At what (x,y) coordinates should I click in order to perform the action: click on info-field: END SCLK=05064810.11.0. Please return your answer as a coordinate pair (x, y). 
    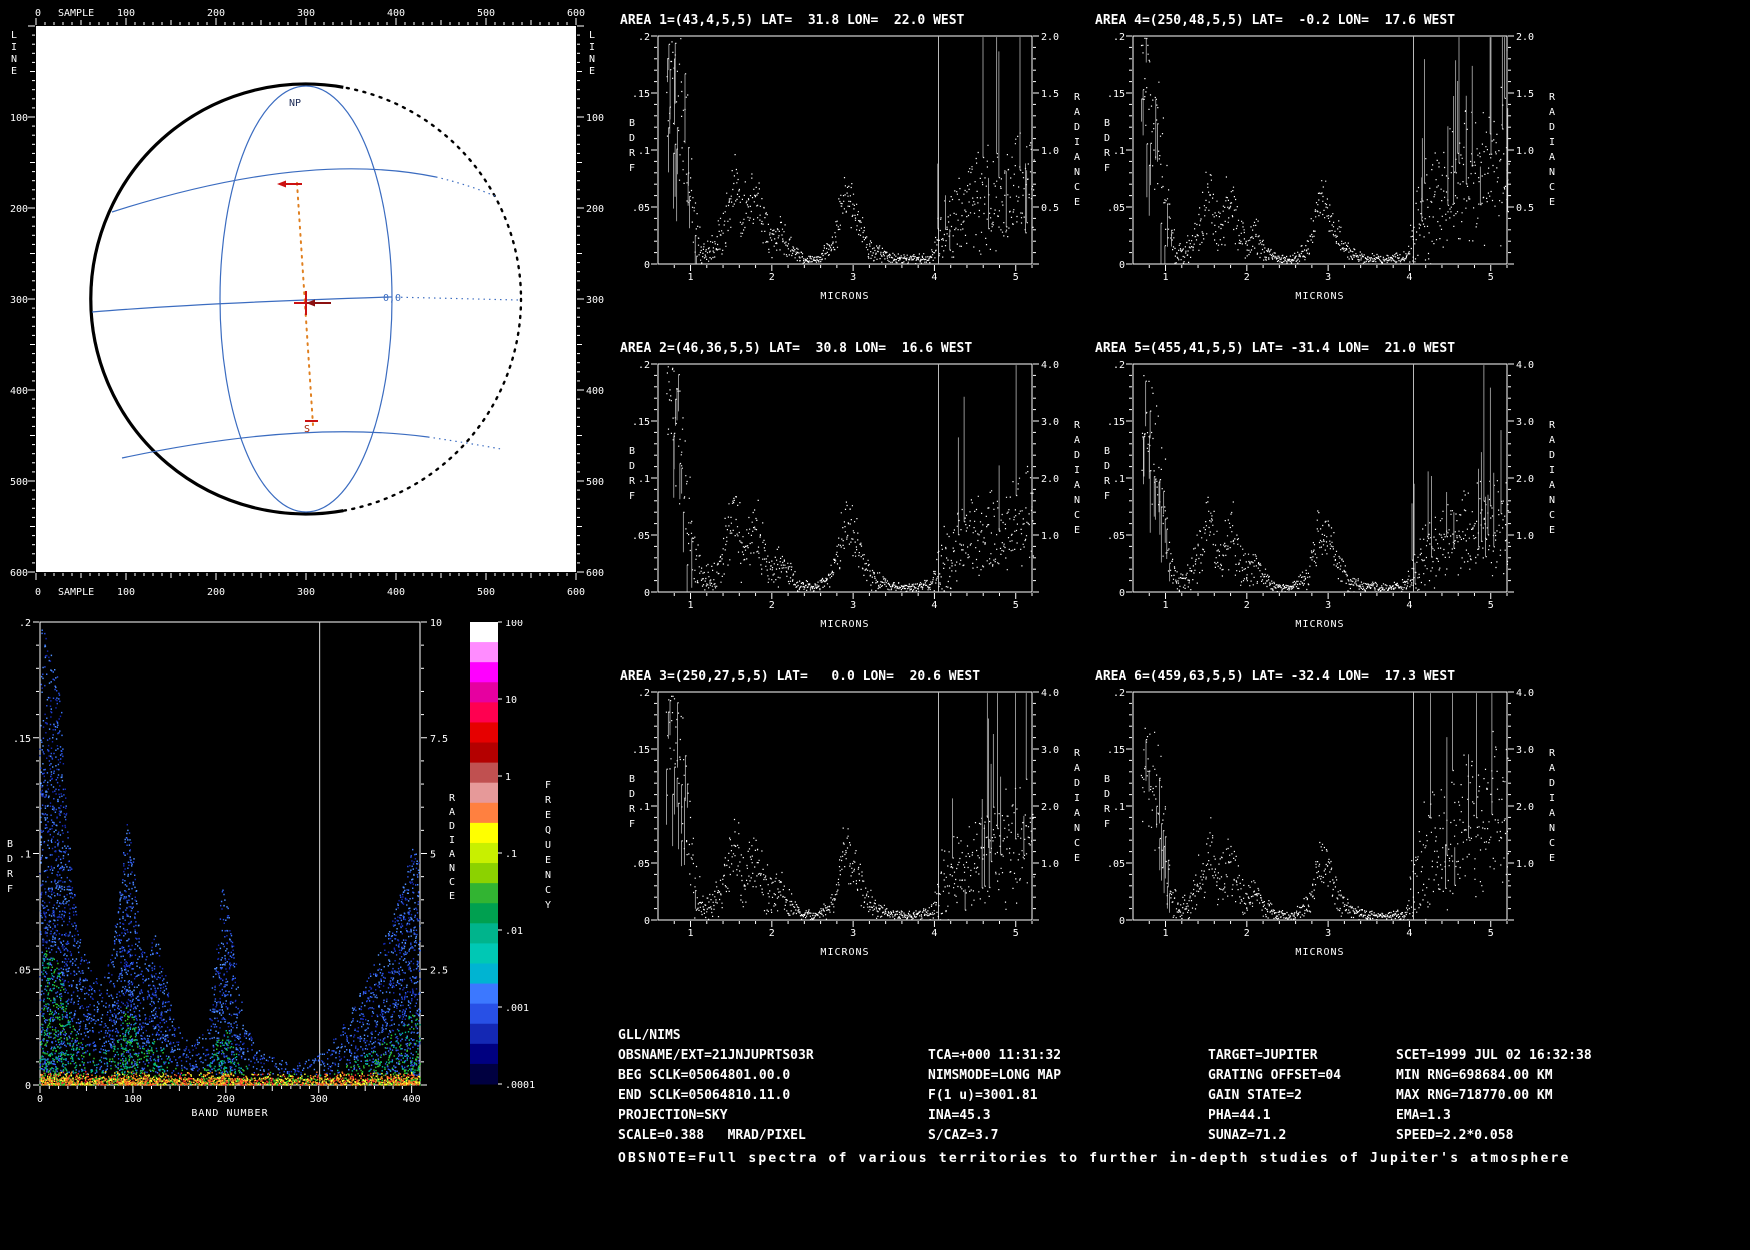
    Looking at the image, I should click on (704, 1095).